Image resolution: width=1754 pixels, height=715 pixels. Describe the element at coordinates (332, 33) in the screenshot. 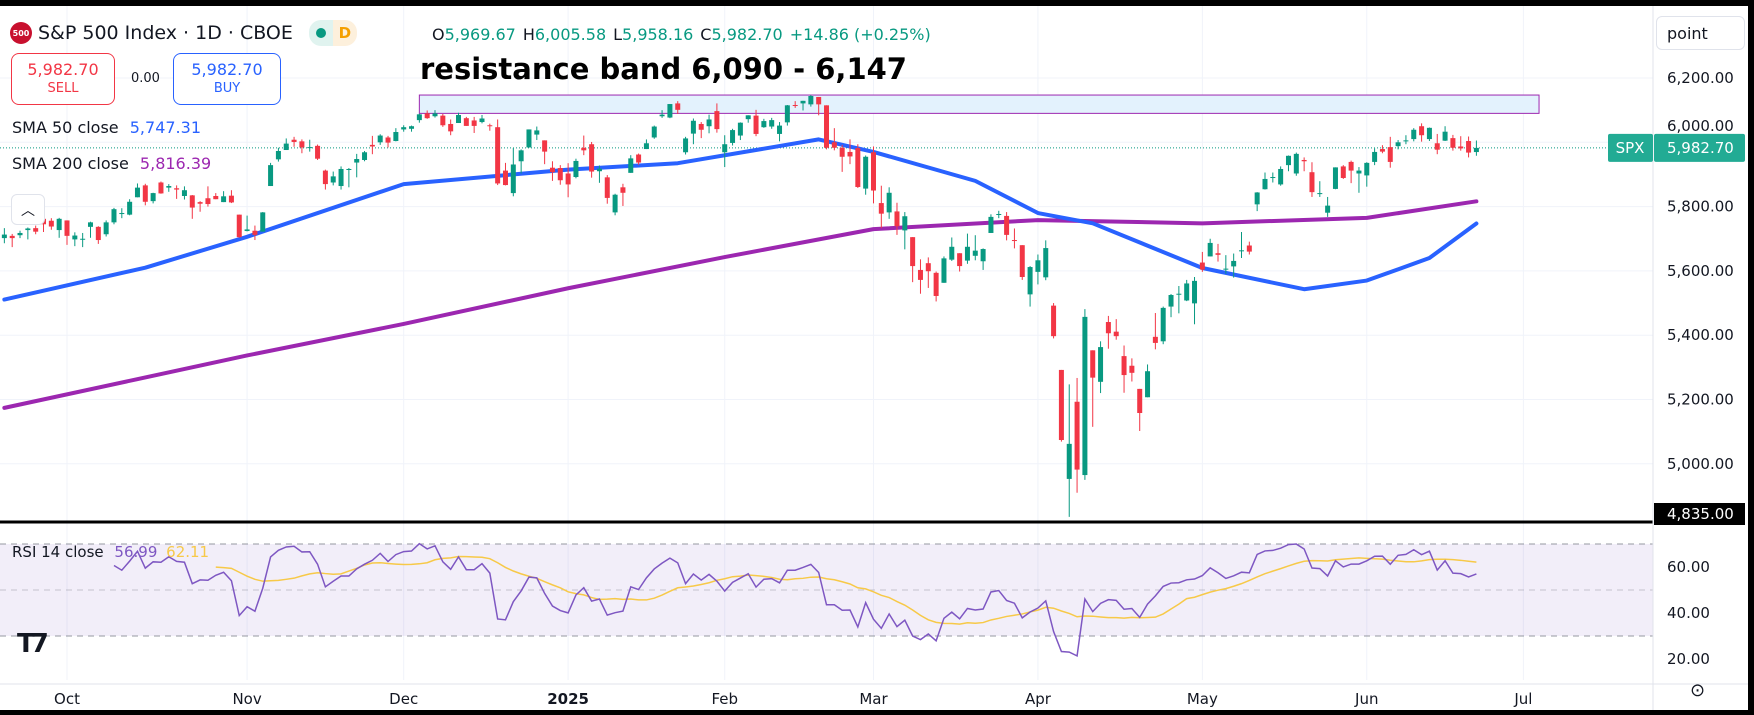

I see `market-status: D` at that location.